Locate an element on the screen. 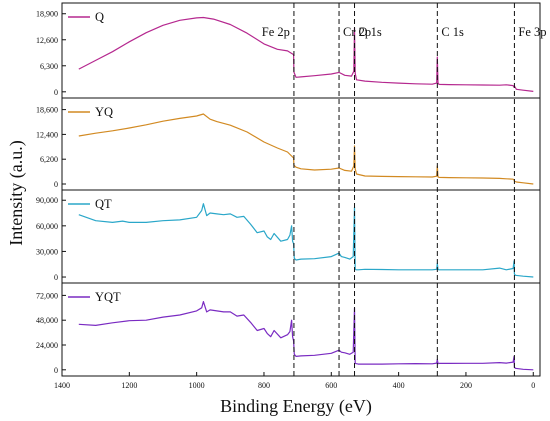 The image size is (550, 421). peak-label: O 1s is located at coordinates (370, 32).